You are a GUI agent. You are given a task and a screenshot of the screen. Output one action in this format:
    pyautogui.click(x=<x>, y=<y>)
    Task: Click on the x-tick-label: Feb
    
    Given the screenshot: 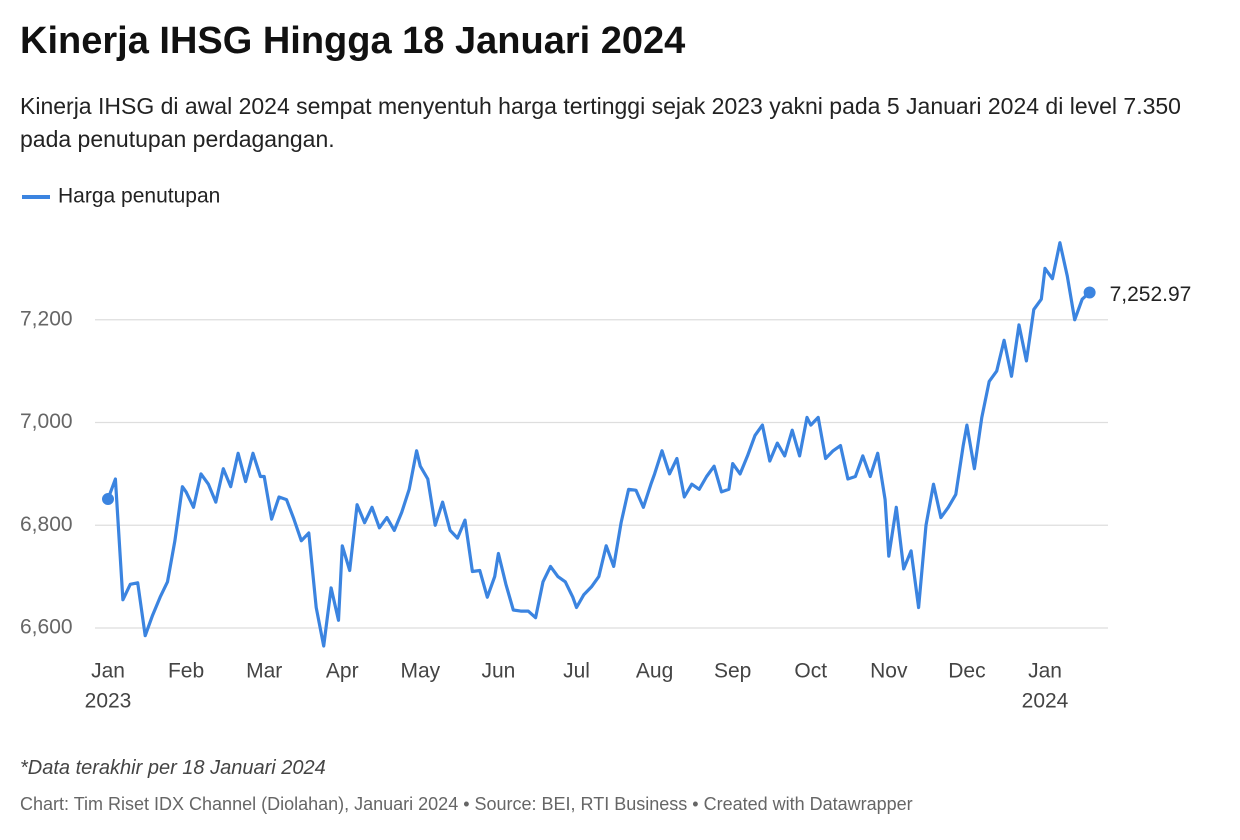 What is the action you would take?
    pyautogui.click(x=186, y=671)
    